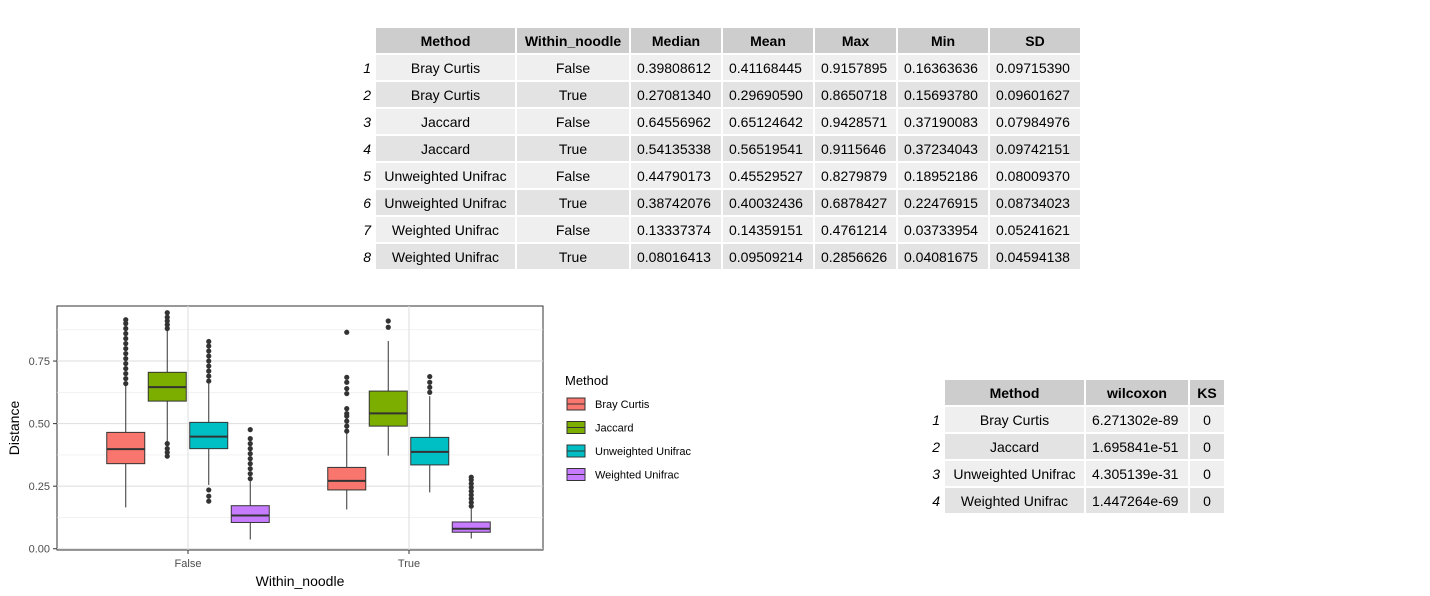 The height and width of the screenshot is (596, 1430). Describe the element at coordinates (388, 387) in the screenshot. I see `box-jaccard-true` at that location.